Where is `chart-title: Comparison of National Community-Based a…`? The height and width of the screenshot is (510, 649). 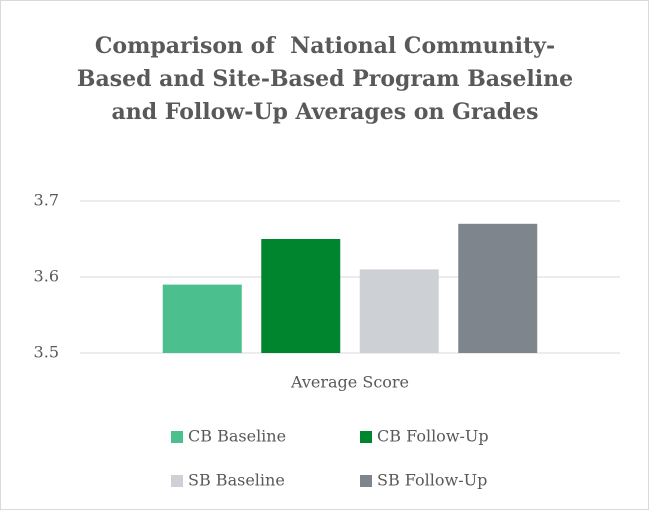
chart-title: Comparison of National Community-Based a… is located at coordinates (328, 79).